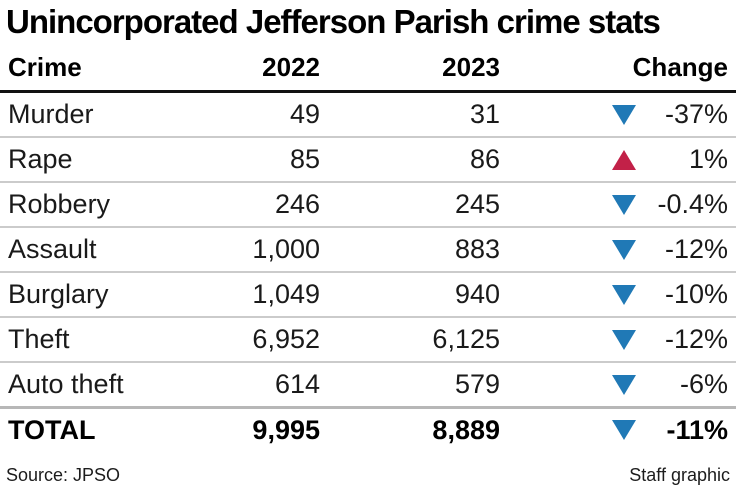 This screenshot has height=500, width=736. Describe the element at coordinates (286, 294) in the screenshot. I see `value-2022-cell: 1,049` at that location.